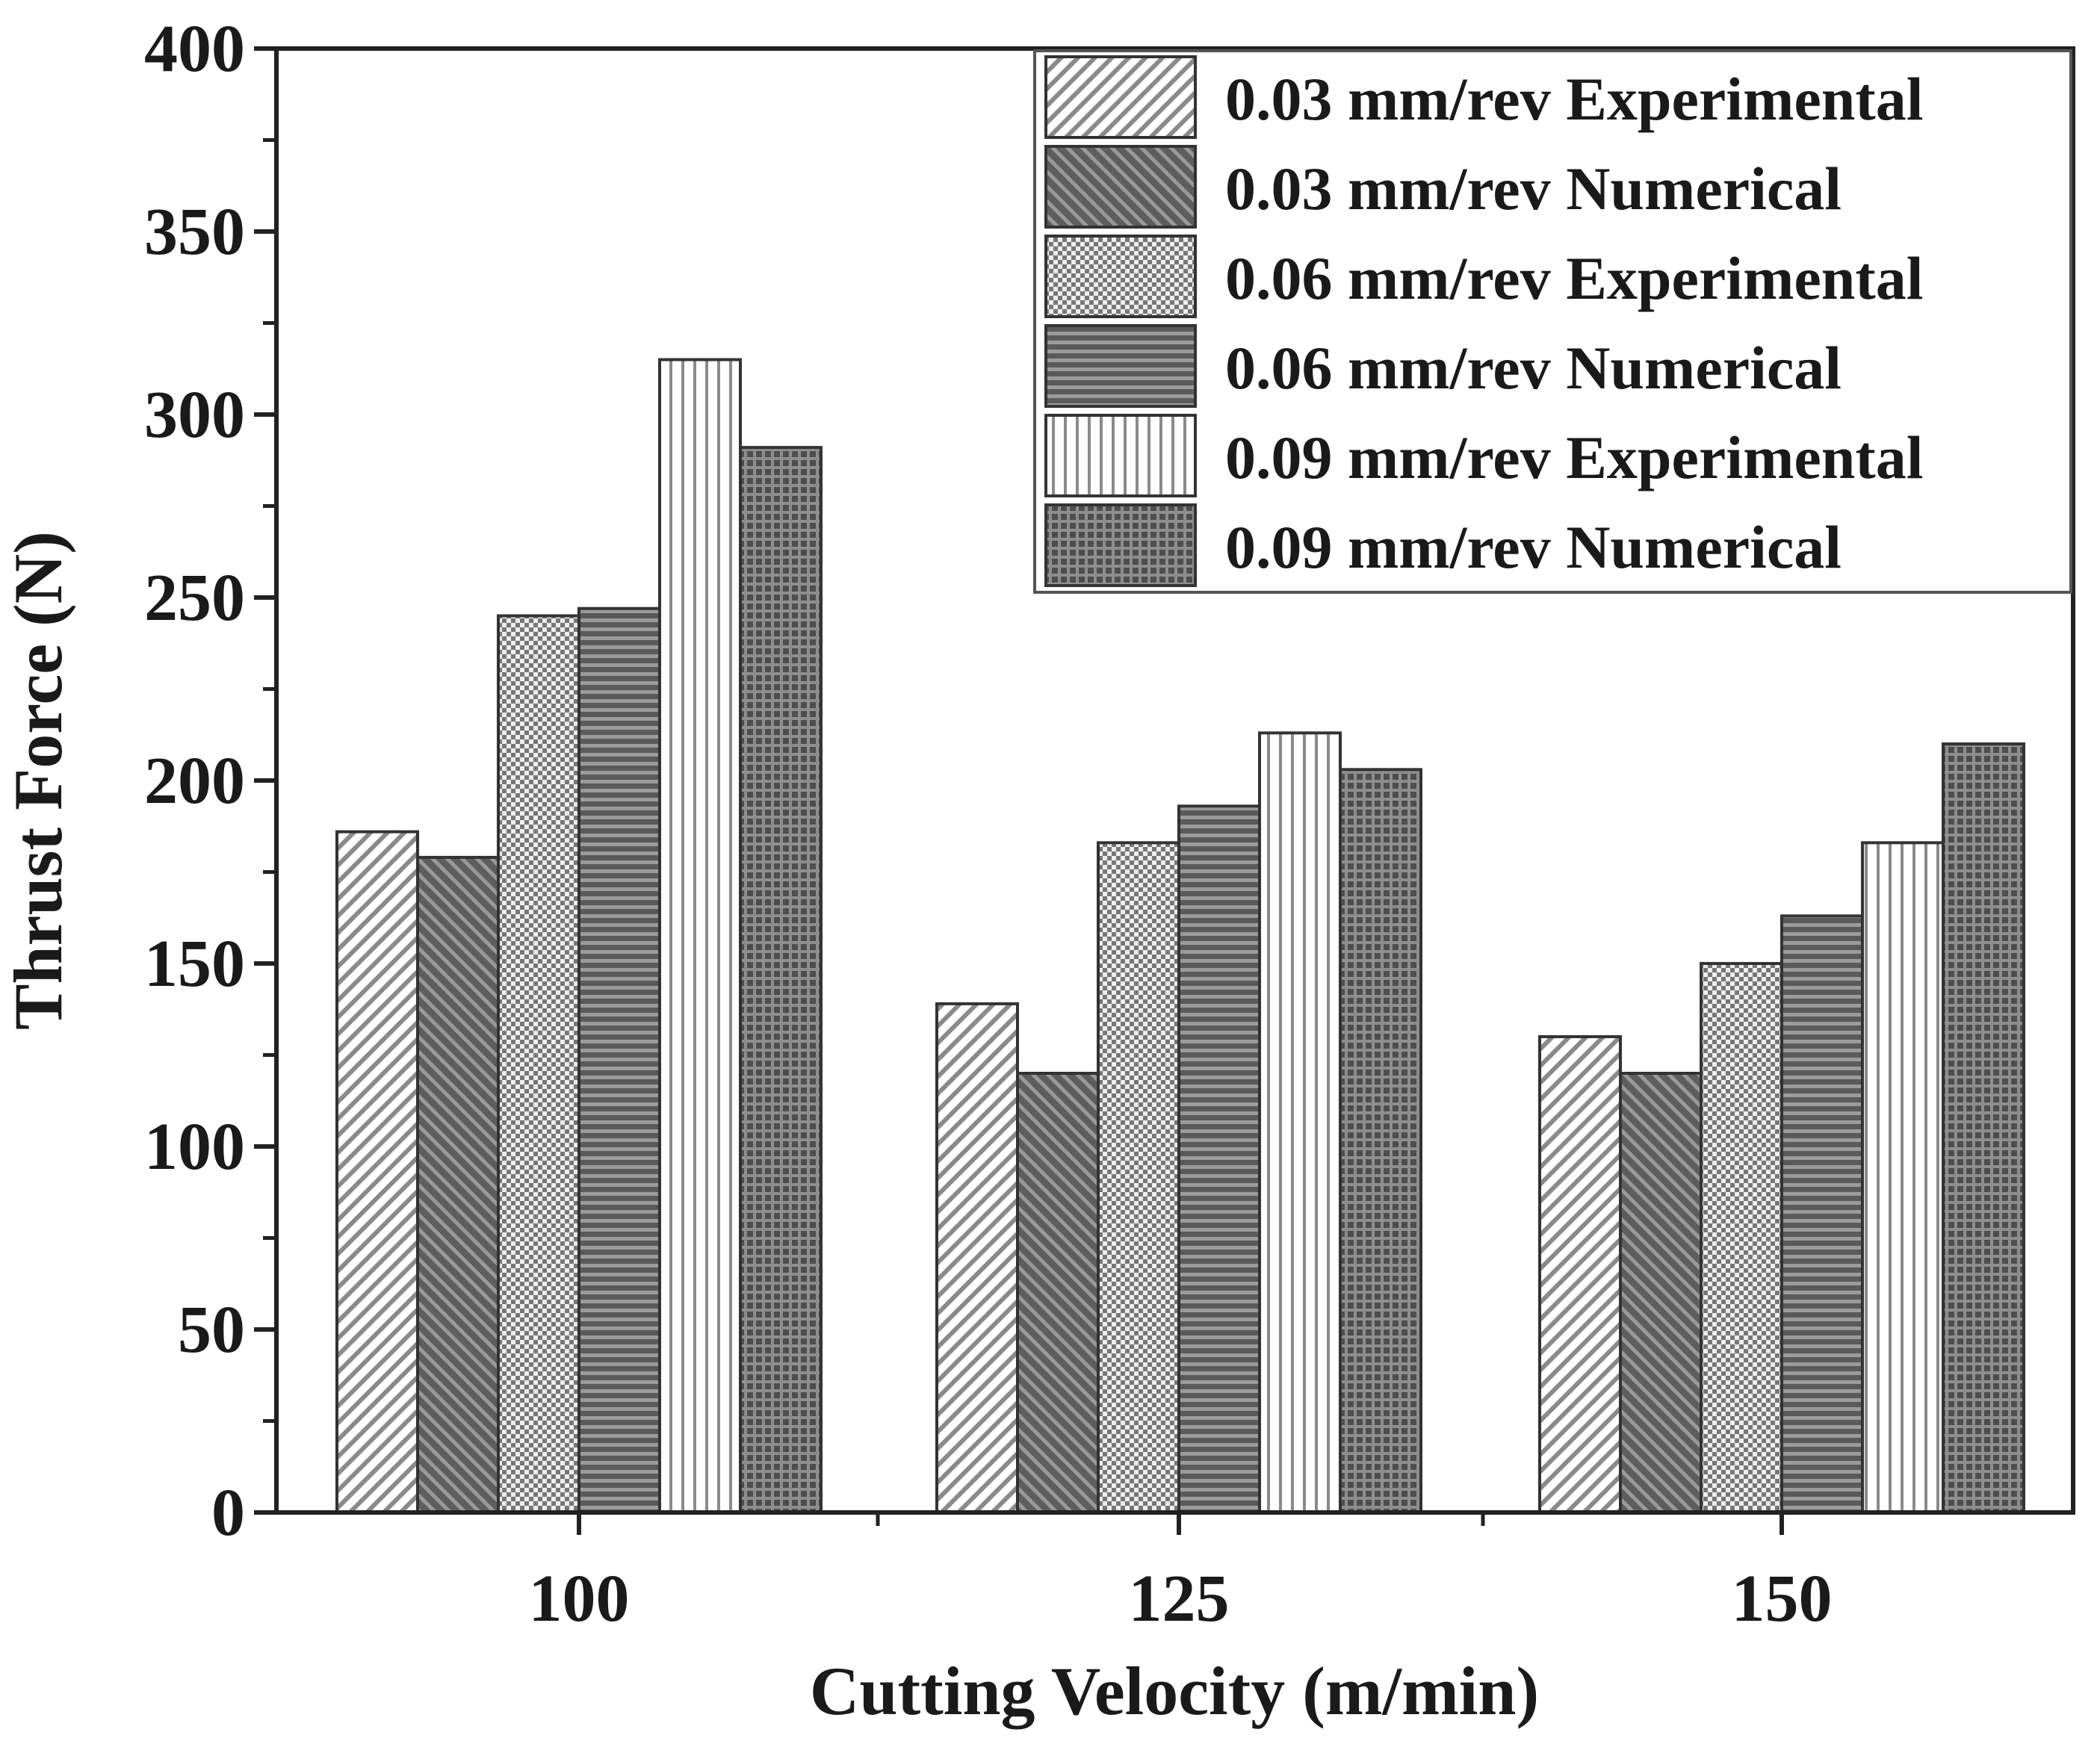  I want to click on y-tick-label-150: 150, so click(194, 964).